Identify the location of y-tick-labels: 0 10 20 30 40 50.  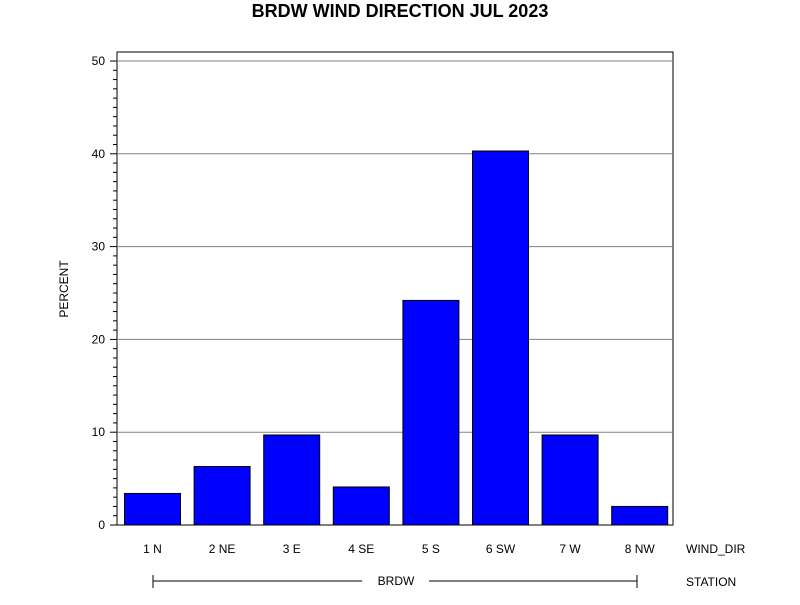
(99, 293).